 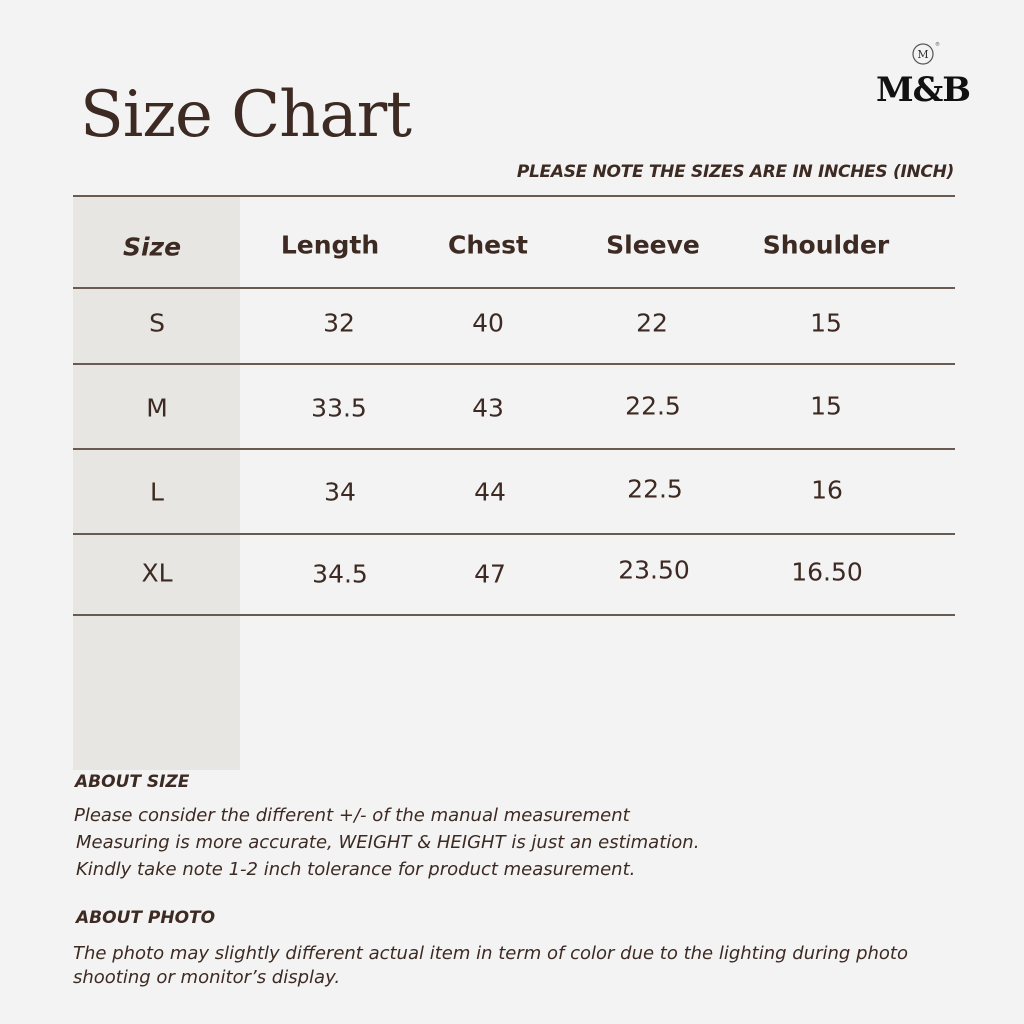 What do you see at coordinates (488, 408) in the screenshot?
I see `cell-chest: 43` at bounding box center [488, 408].